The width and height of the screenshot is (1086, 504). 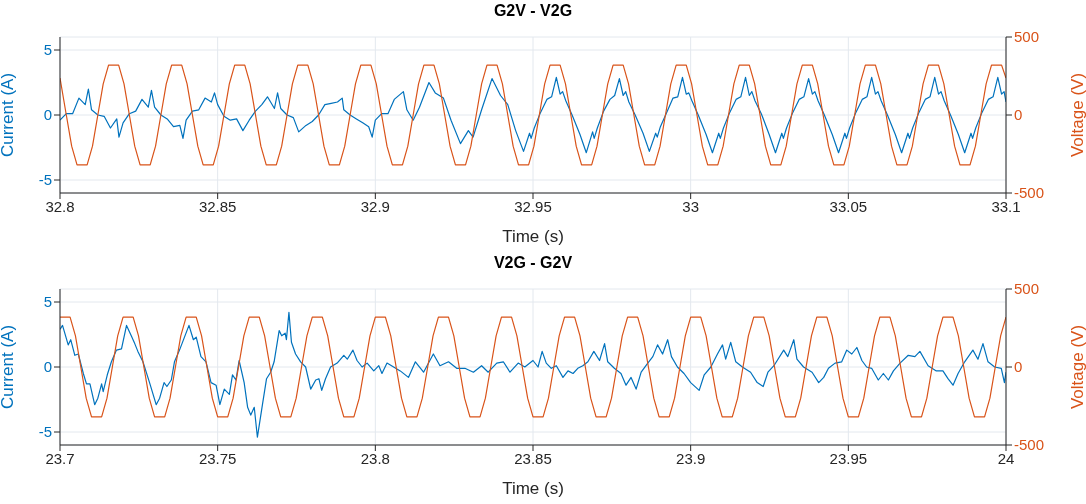 What do you see at coordinates (691, 458) in the screenshot?
I see `x-tick-label: 23.9` at bounding box center [691, 458].